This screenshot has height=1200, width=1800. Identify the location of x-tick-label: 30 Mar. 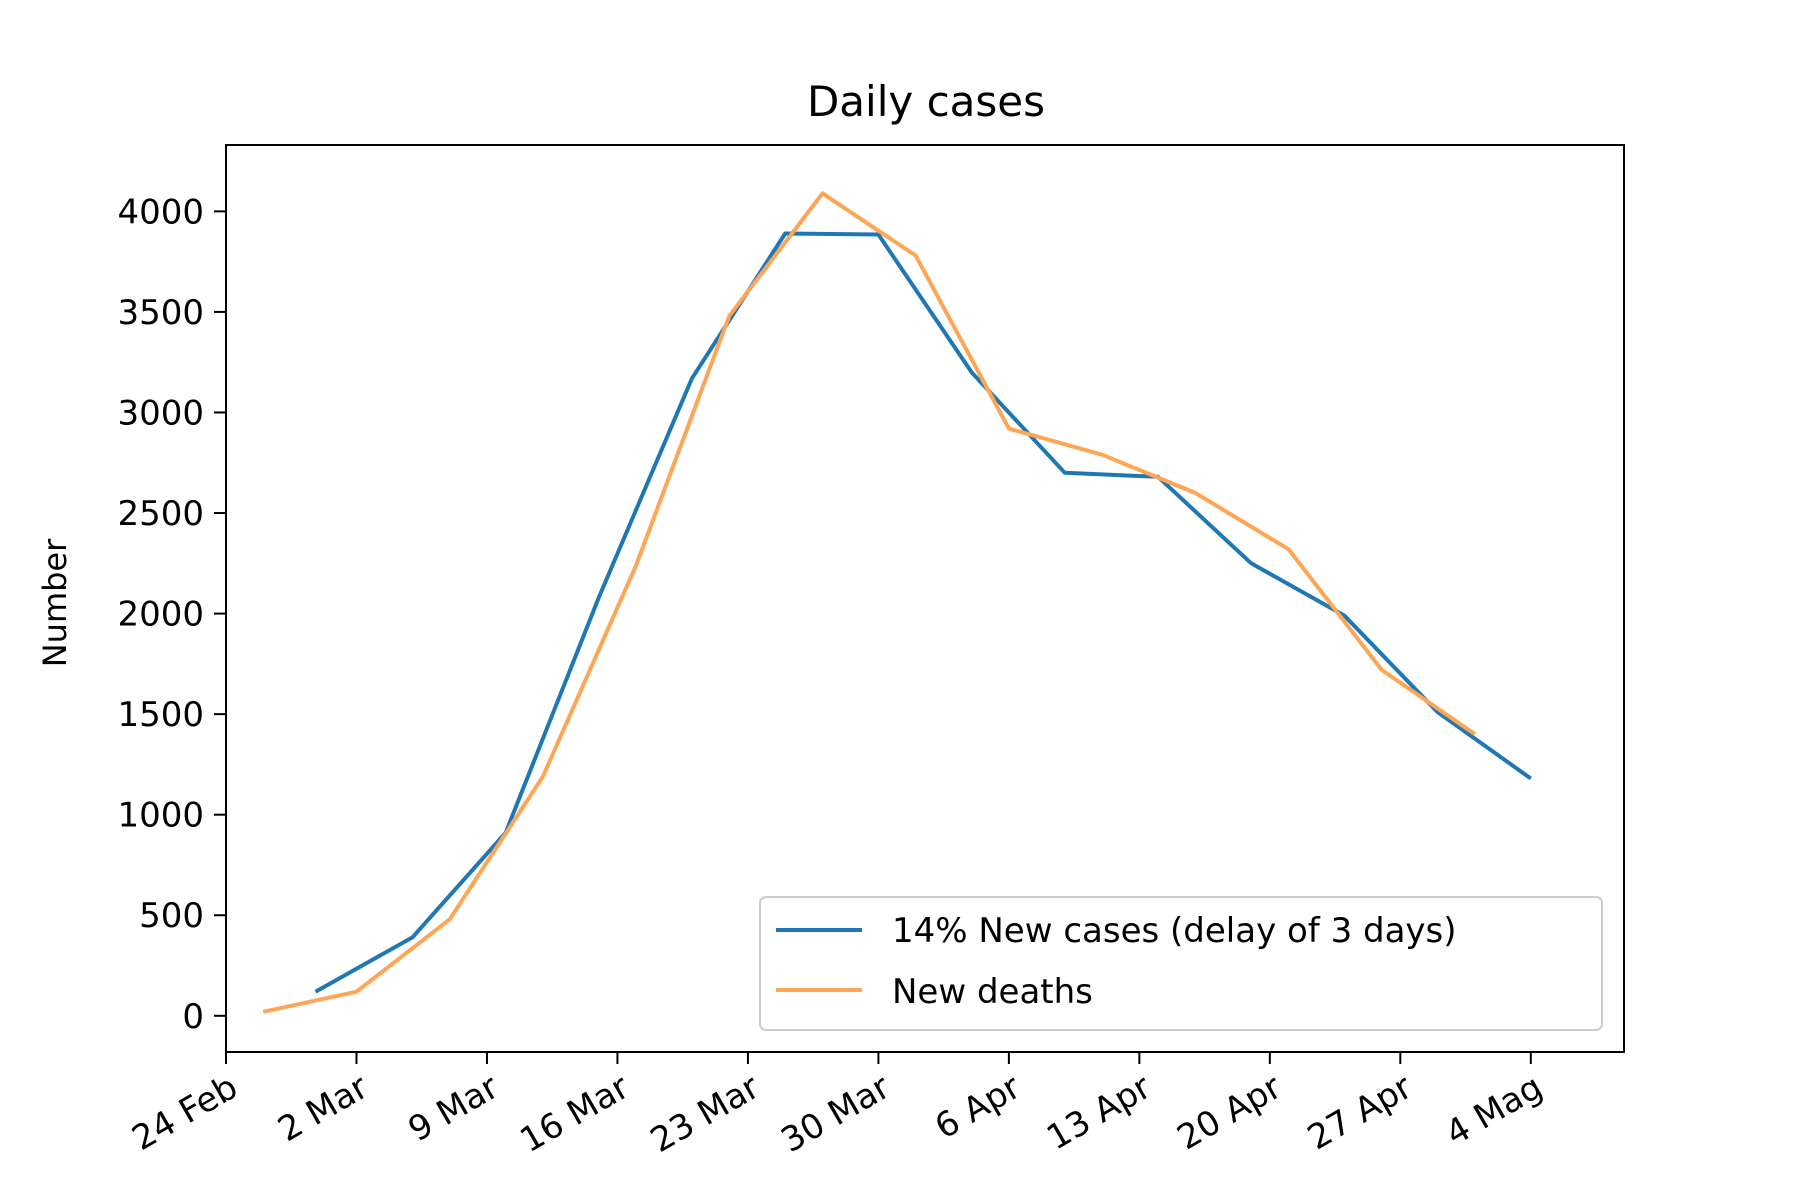
(836, 1114).